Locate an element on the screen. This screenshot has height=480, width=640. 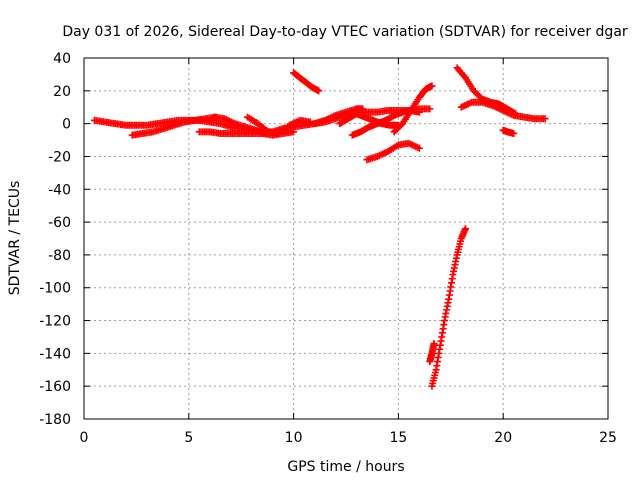
y-tick-label: -80 is located at coordinates (59, 256).